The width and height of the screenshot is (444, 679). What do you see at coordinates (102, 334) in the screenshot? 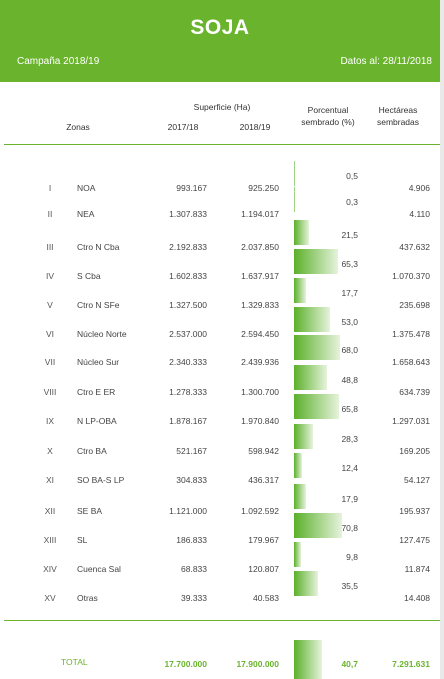
I see `zone-name: Núcleo Norte` at bounding box center [102, 334].